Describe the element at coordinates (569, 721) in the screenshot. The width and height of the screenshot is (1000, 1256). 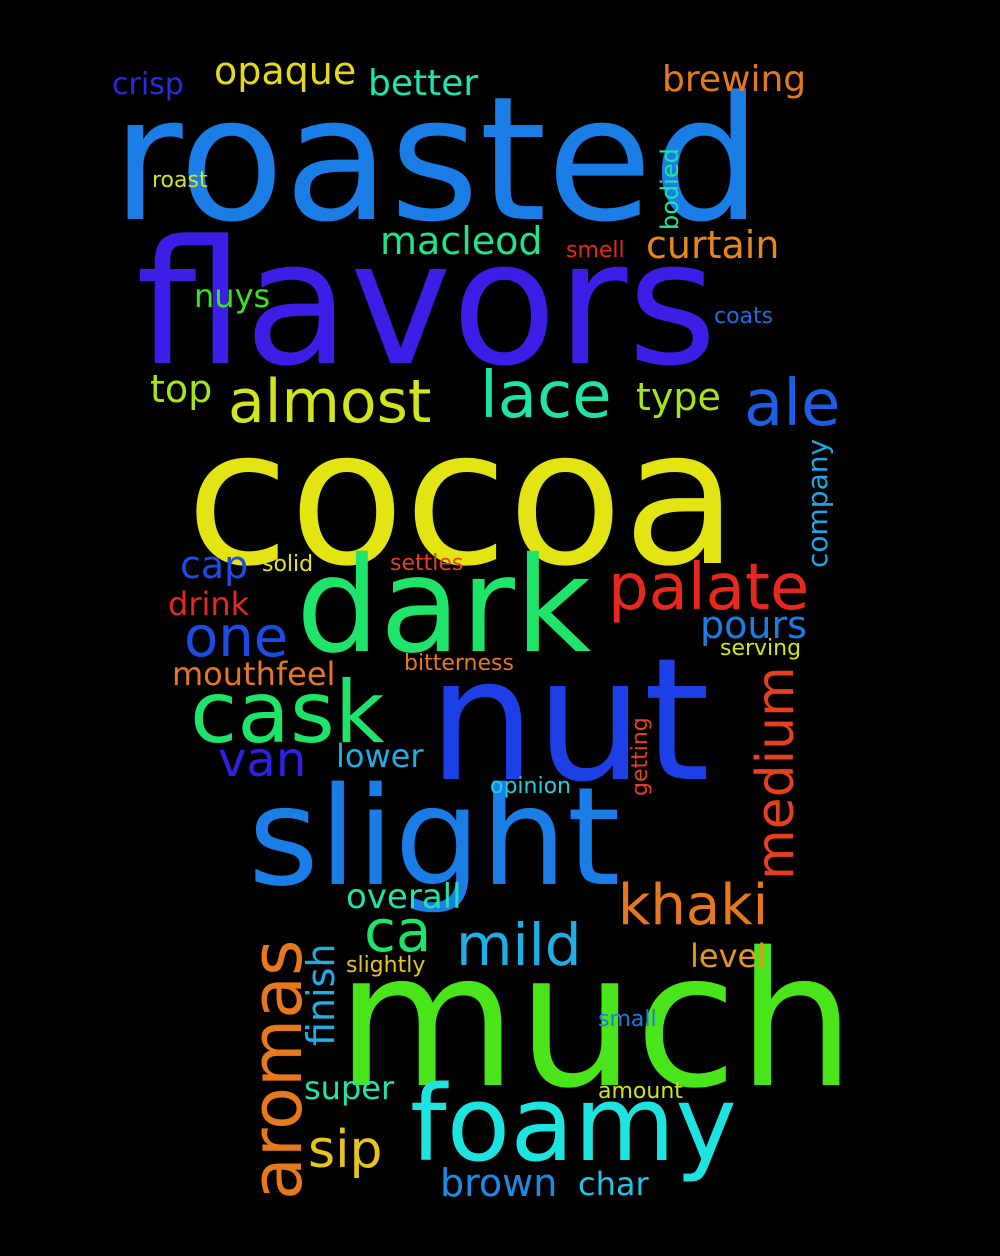
I see `word: nut` at that location.